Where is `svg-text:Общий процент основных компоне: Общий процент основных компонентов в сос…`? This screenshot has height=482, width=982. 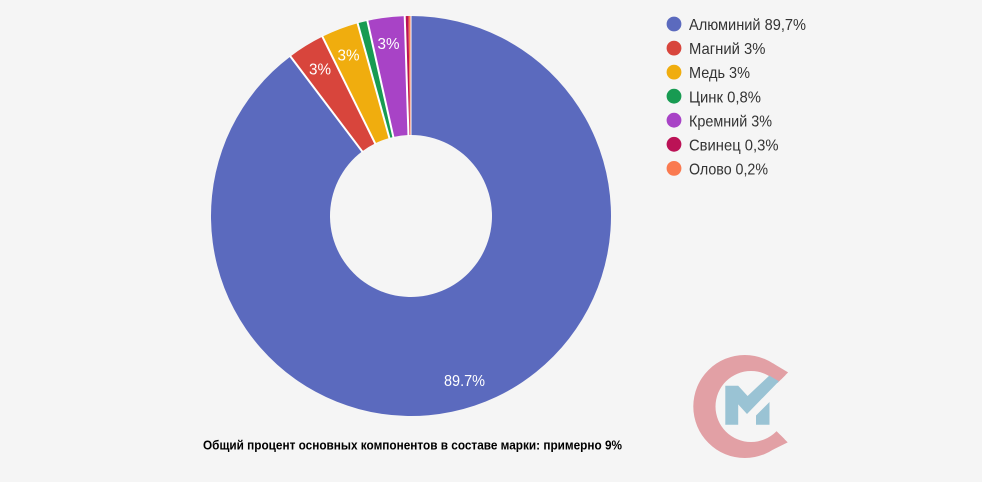 svg-text:Общий процент основных компоне: Общий процент основных компонентов в сос… is located at coordinates (412, 445).